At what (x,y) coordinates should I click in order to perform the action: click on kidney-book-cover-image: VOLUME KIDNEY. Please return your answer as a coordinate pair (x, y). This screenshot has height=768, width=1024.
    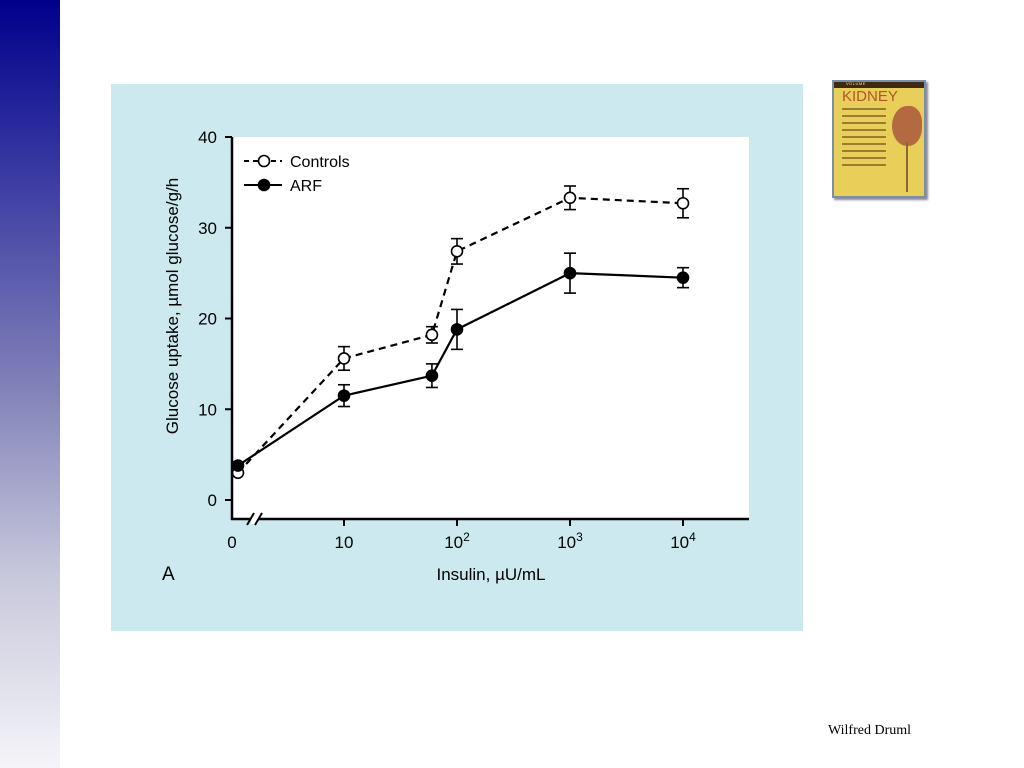
    Looking at the image, I should click on (879, 139).